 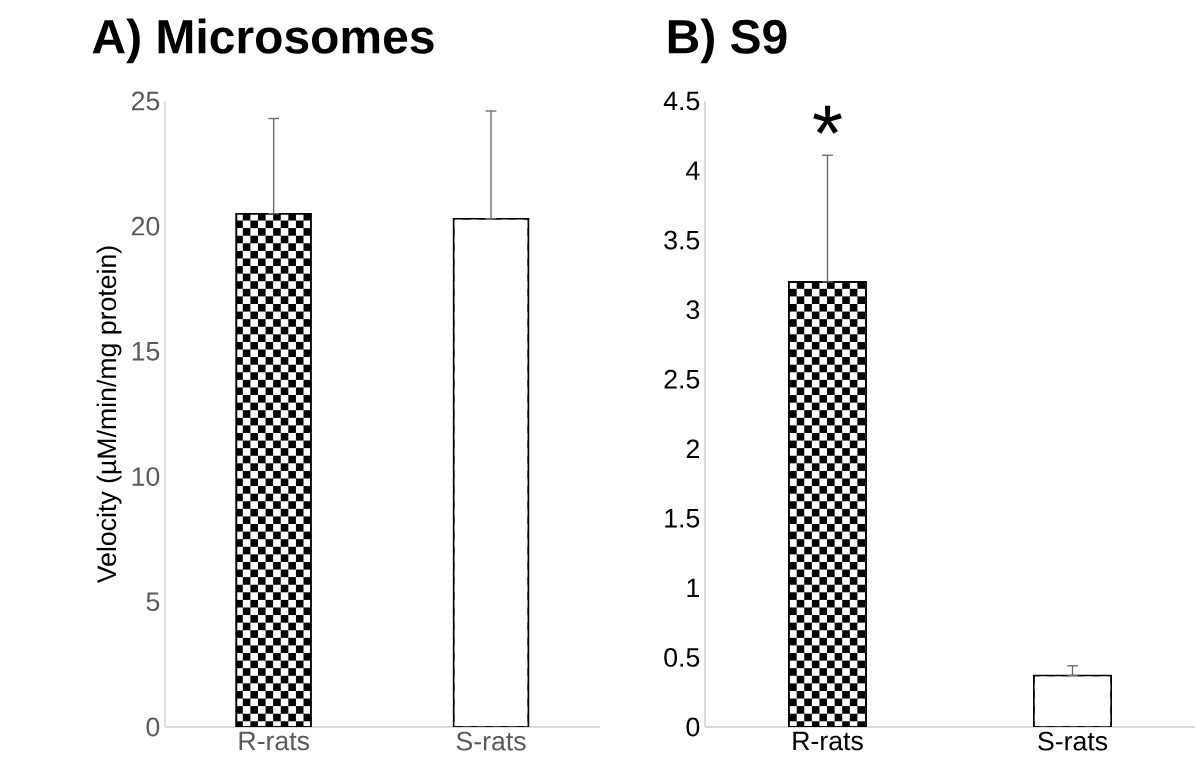 I want to click on y-tick-label: 4, so click(x=693, y=170).